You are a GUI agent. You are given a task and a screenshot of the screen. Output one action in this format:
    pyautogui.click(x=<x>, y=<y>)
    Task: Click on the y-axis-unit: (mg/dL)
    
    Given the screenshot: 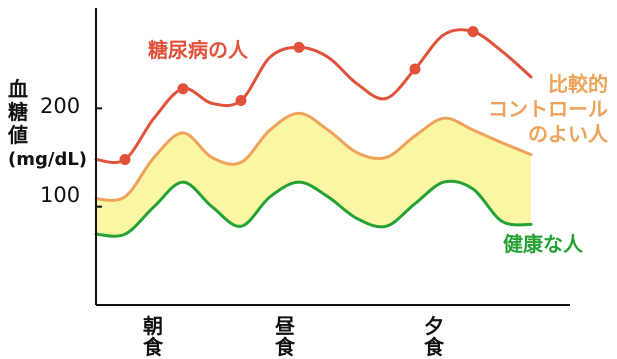 What is the action you would take?
    pyautogui.click(x=48, y=159)
    